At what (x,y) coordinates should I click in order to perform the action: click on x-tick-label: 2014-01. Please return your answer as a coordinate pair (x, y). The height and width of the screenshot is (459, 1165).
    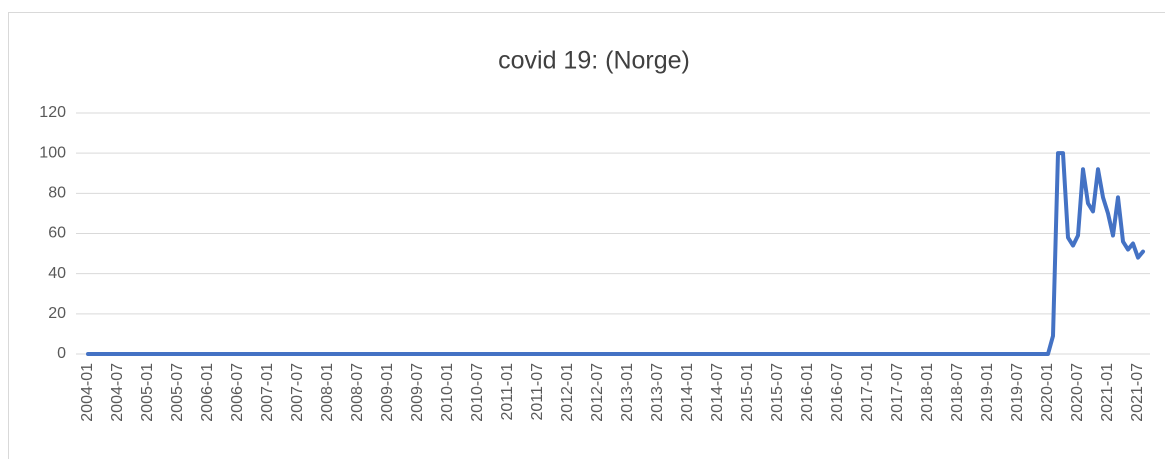
    Looking at the image, I should click on (687, 392).